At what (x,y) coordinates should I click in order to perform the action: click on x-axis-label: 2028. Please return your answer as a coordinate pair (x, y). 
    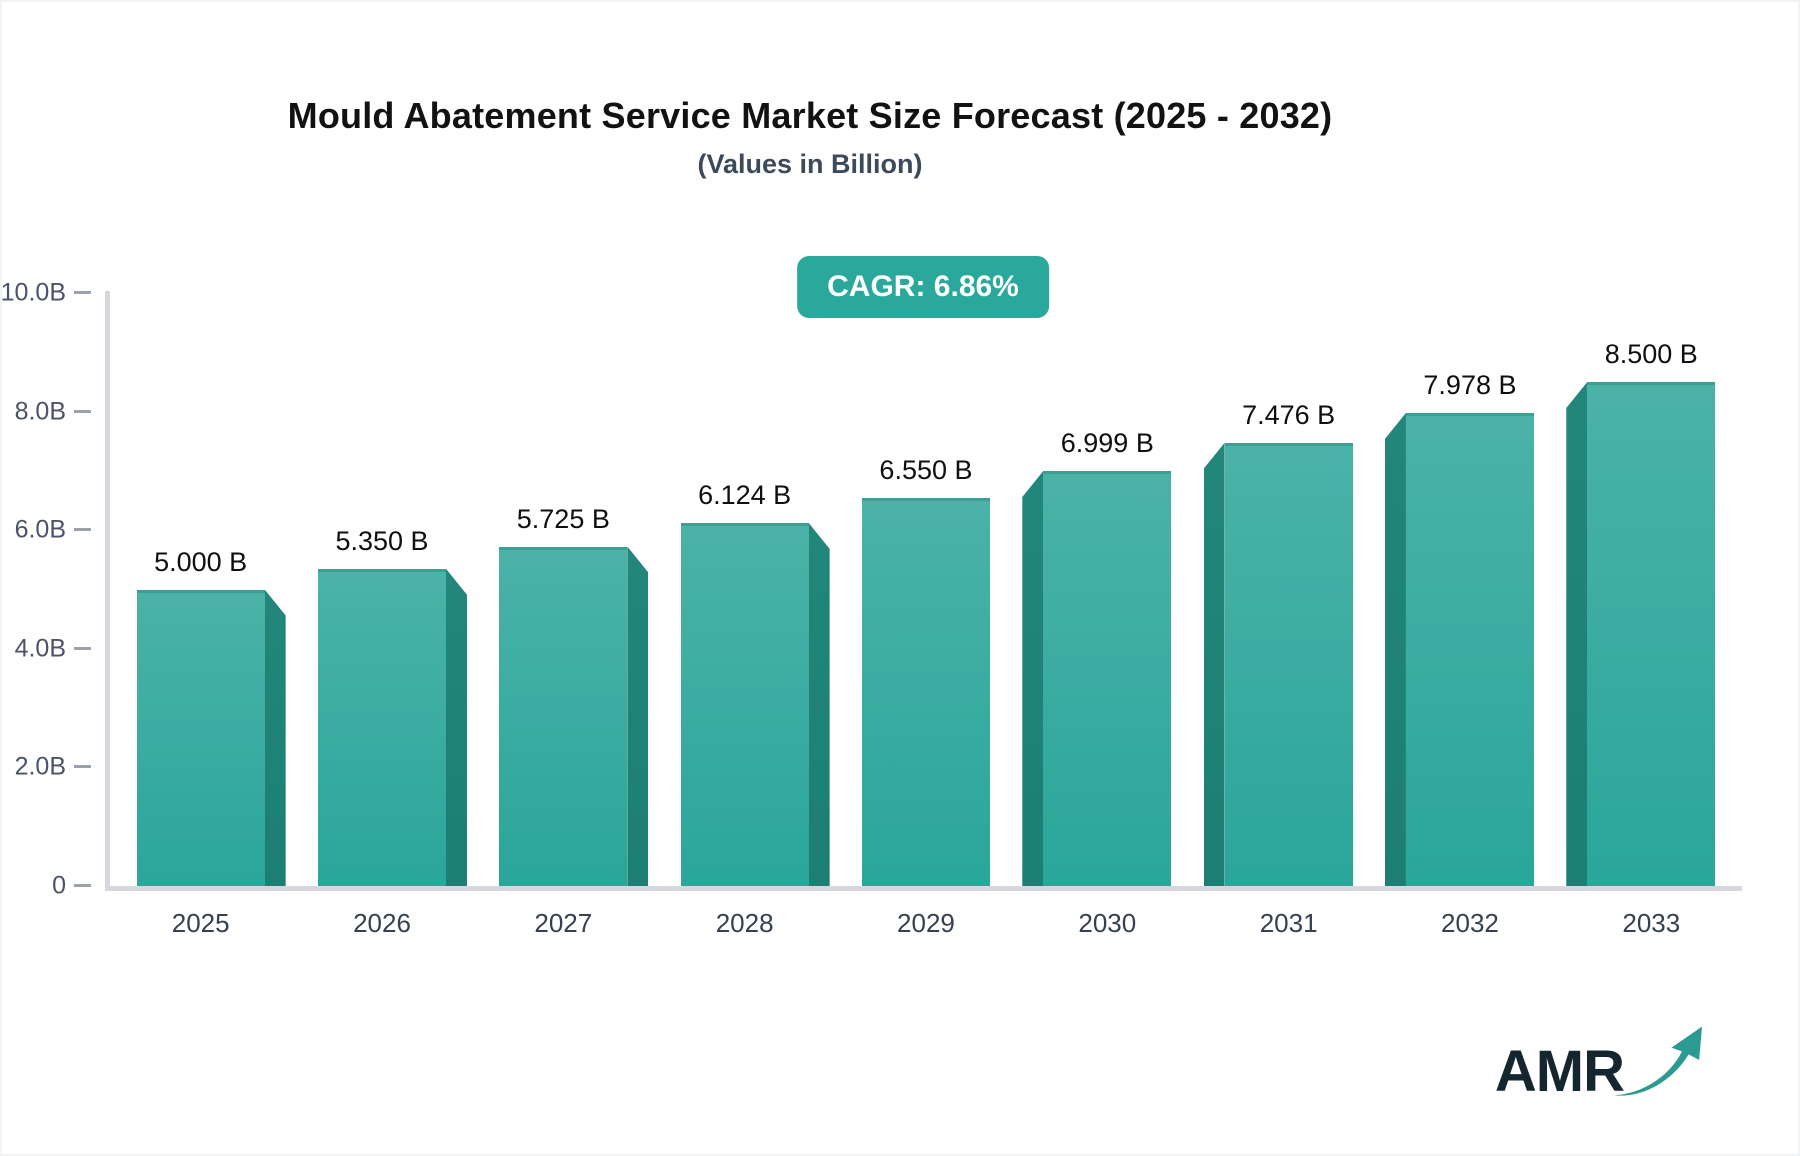
    Looking at the image, I should click on (744, 923).